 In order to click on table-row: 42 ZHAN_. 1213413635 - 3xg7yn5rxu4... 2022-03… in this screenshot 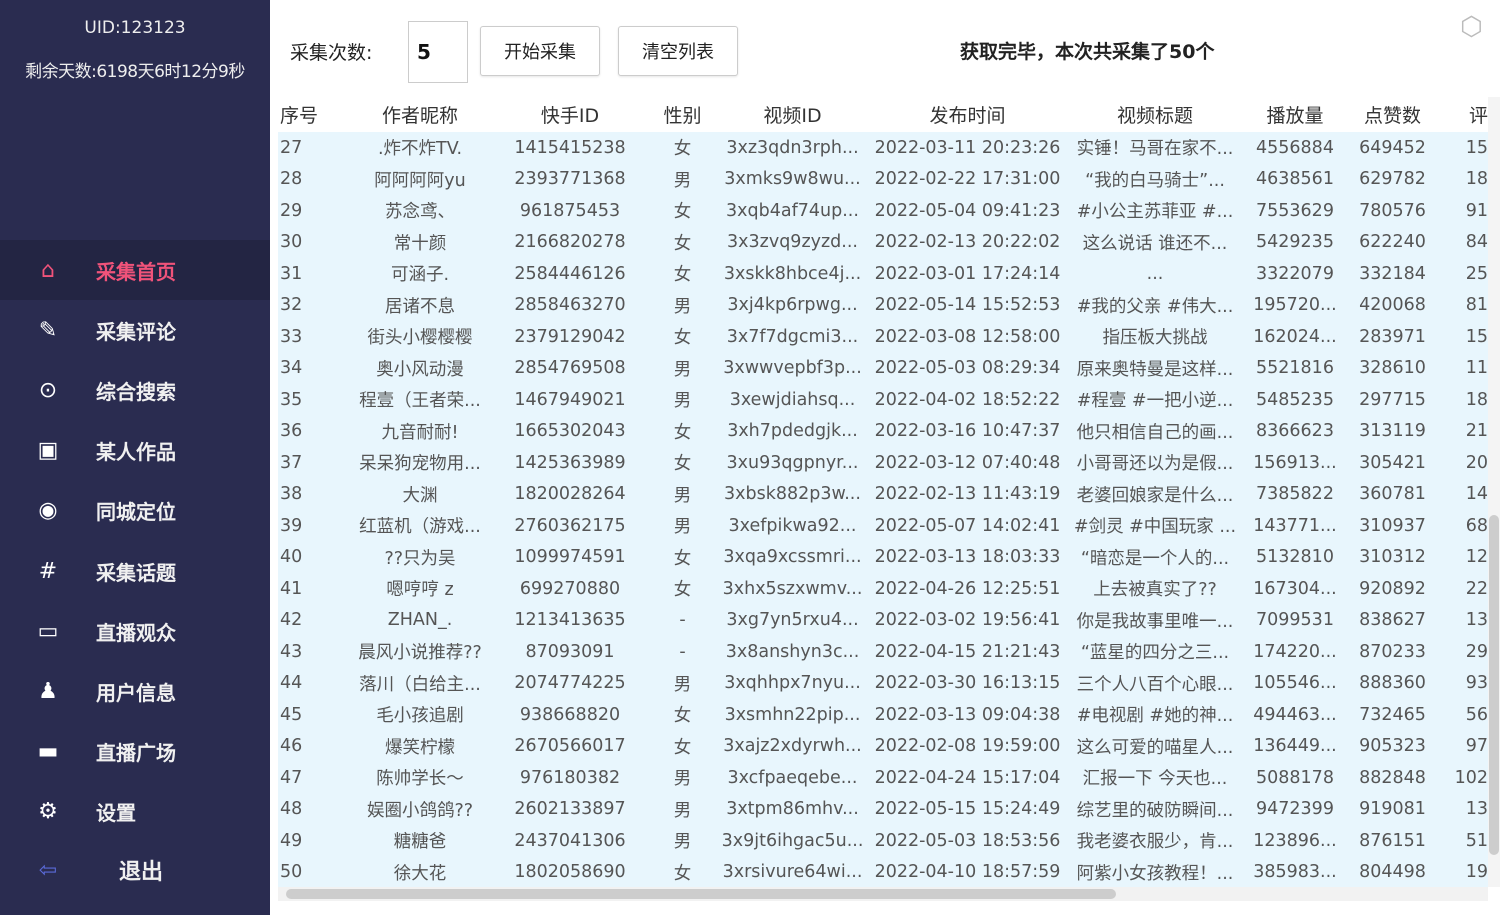, I will do `click(883, 621)`.